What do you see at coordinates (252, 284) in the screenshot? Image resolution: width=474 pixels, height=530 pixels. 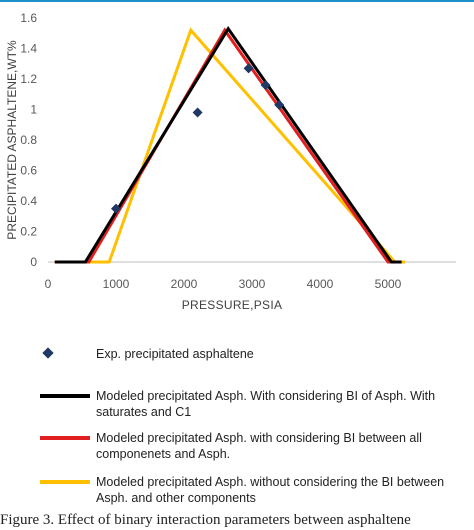 I see `x-tick-label: 3000` at bounding box center [252, 284].